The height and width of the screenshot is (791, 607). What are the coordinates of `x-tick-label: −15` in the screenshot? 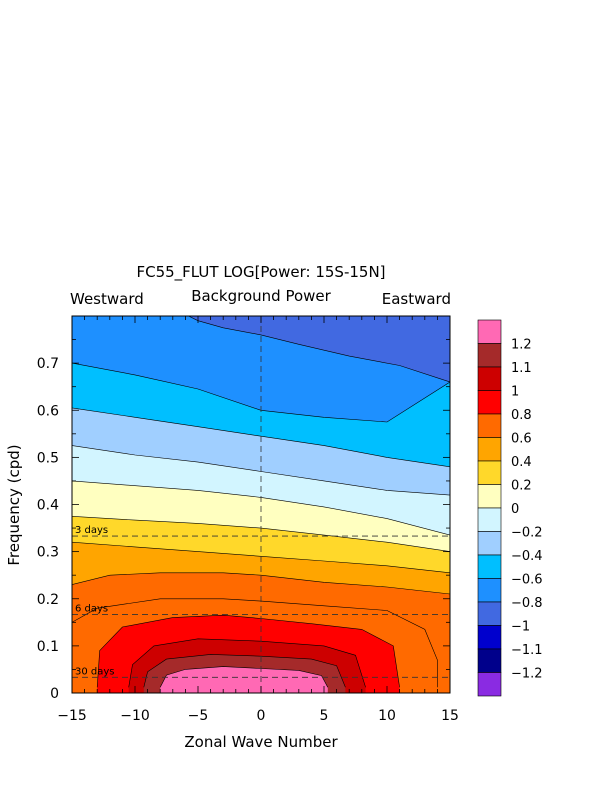 It's located at (72, 716).